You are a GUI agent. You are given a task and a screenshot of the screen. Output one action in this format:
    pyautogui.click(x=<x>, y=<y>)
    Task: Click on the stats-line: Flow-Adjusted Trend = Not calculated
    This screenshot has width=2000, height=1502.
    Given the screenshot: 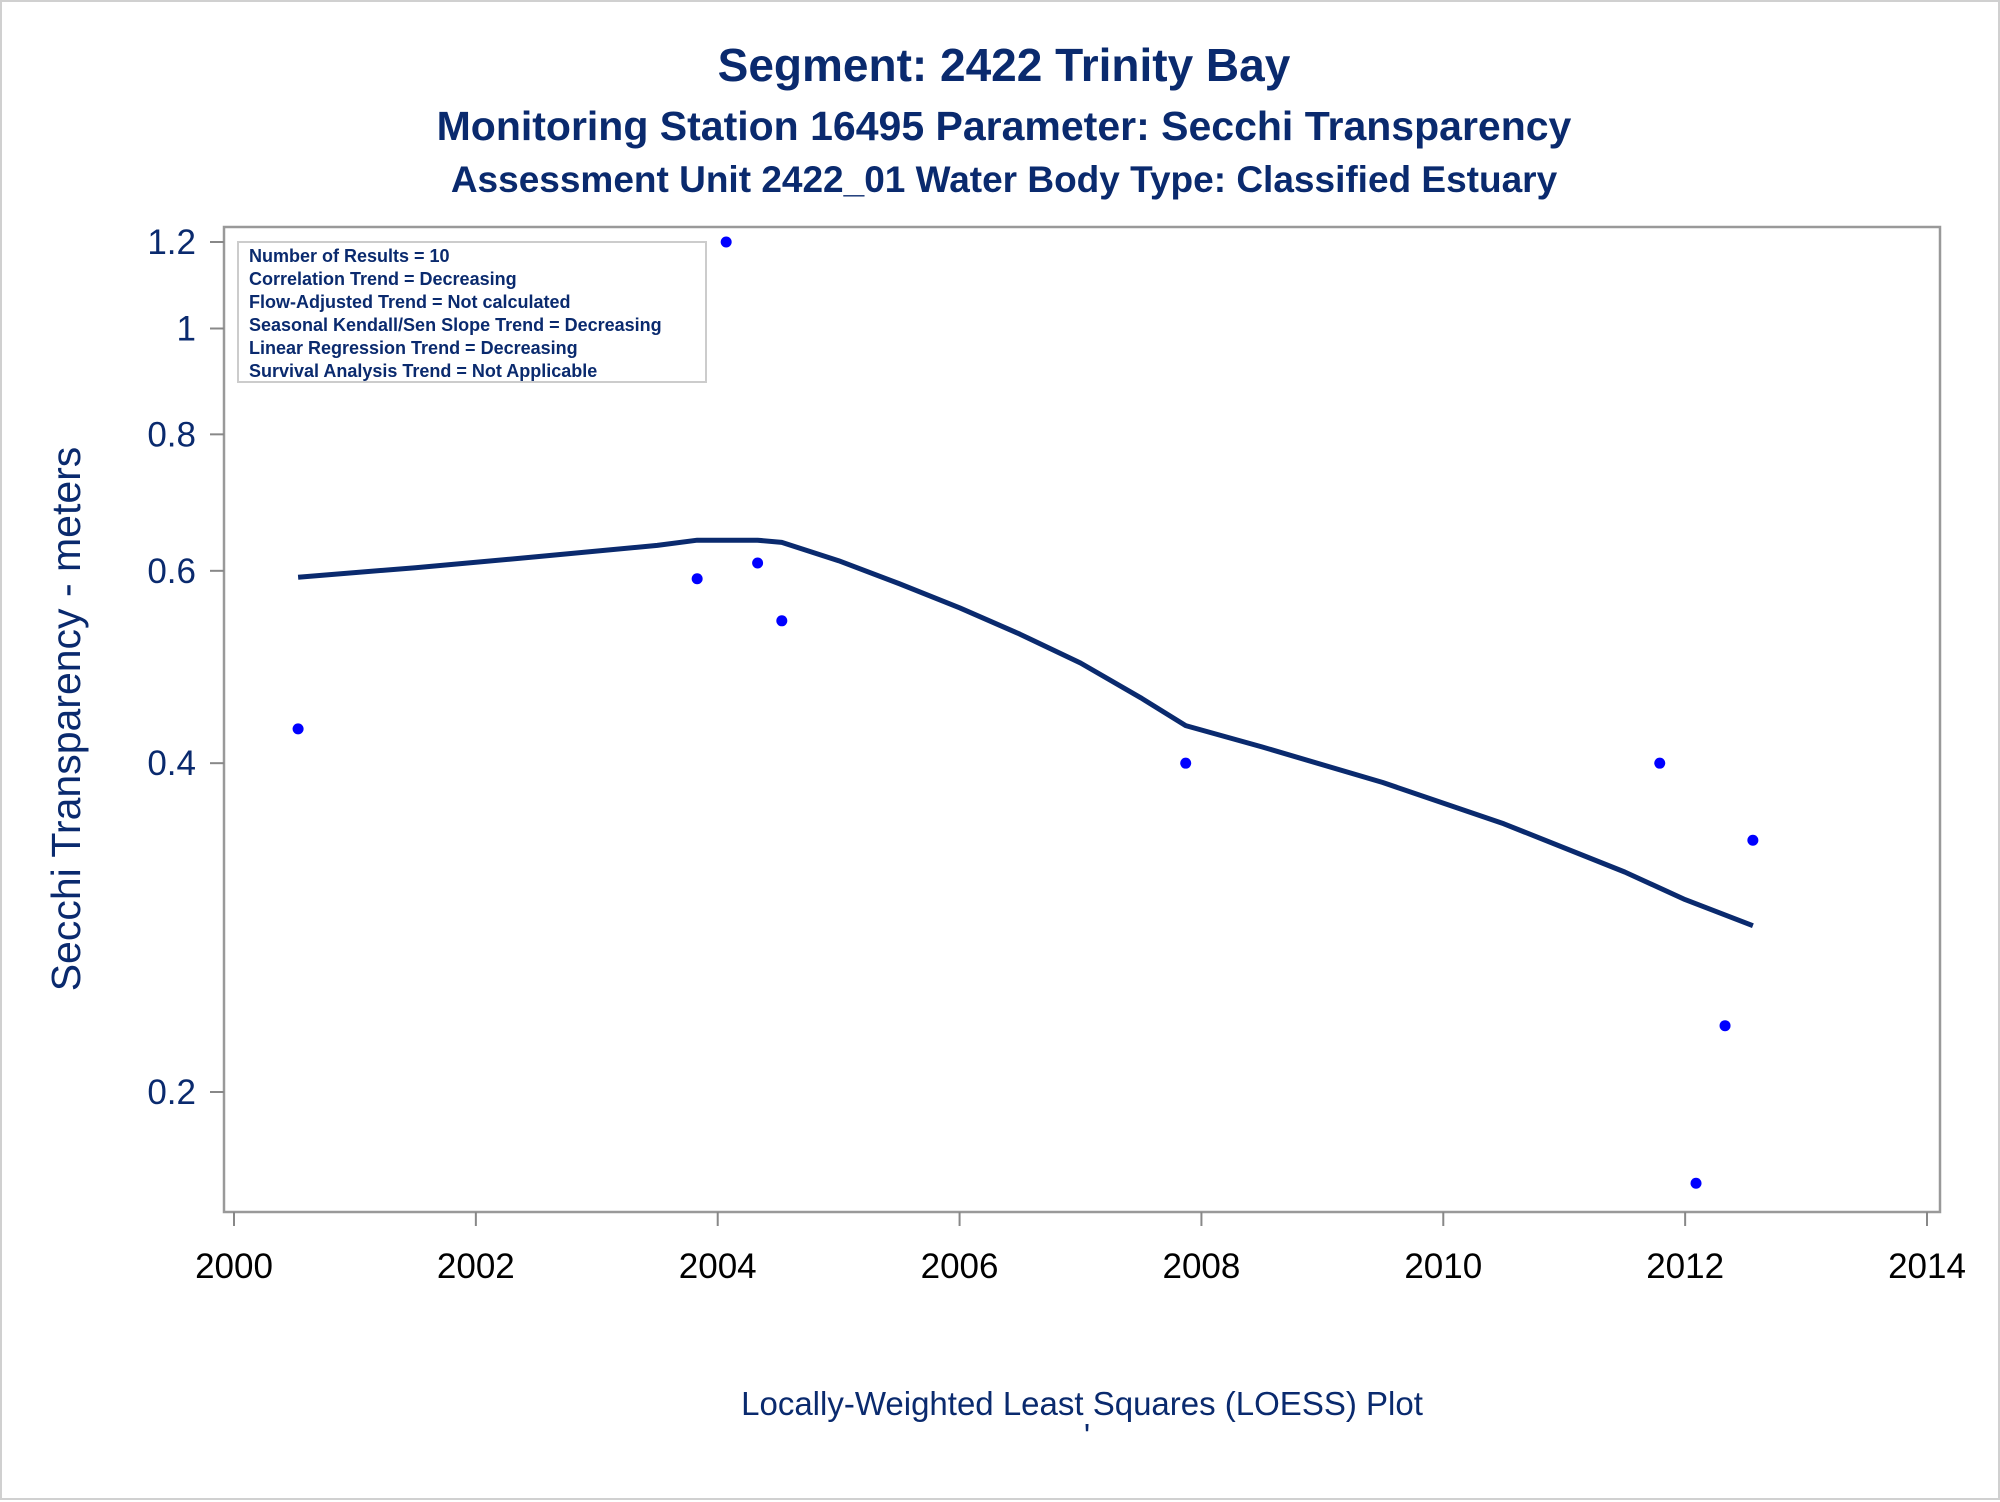 What is the action you would take?
    pyautogui.click(x=410, y=302)
    